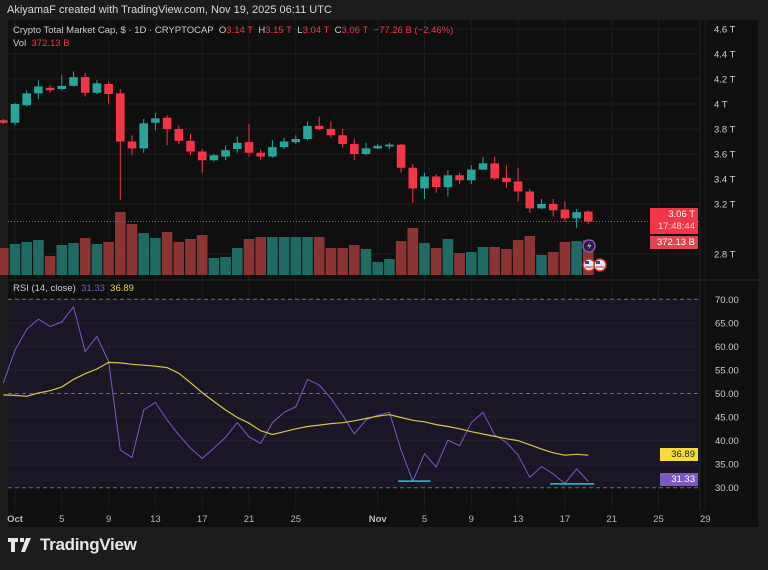 This screenshot has width=768, height=570. I want to click on lightning-glyph, so click(589, 246).